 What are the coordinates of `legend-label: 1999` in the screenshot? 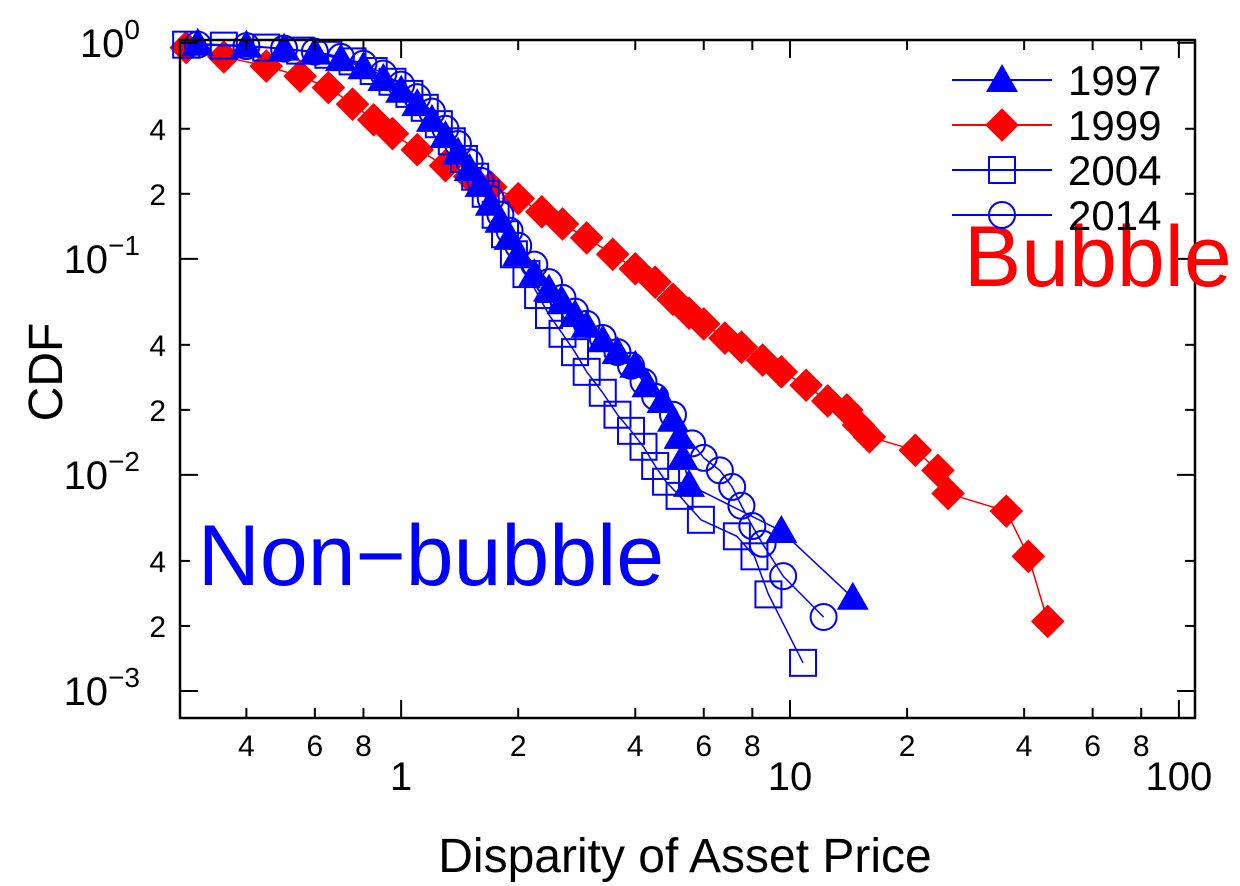 It's located at (1114, 125).